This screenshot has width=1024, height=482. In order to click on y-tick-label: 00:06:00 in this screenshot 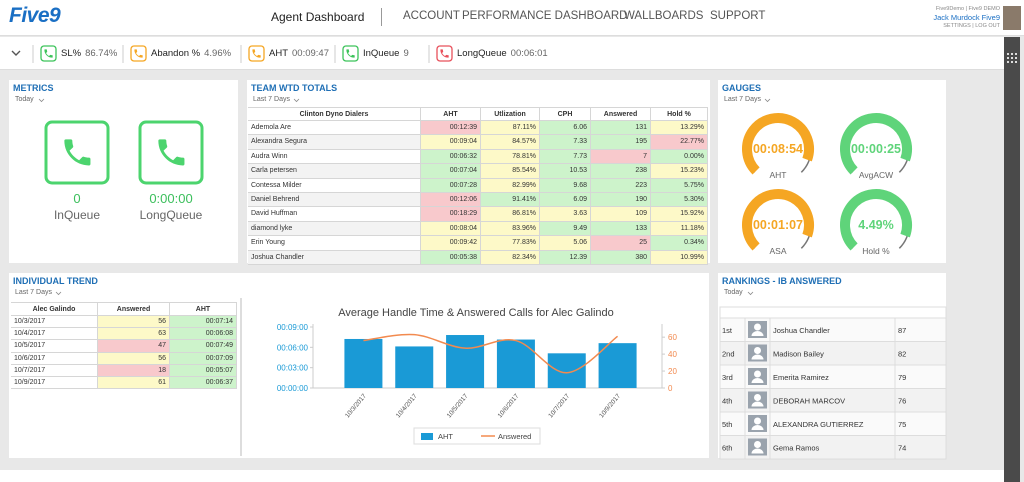, I will do `click(293, 347)`.